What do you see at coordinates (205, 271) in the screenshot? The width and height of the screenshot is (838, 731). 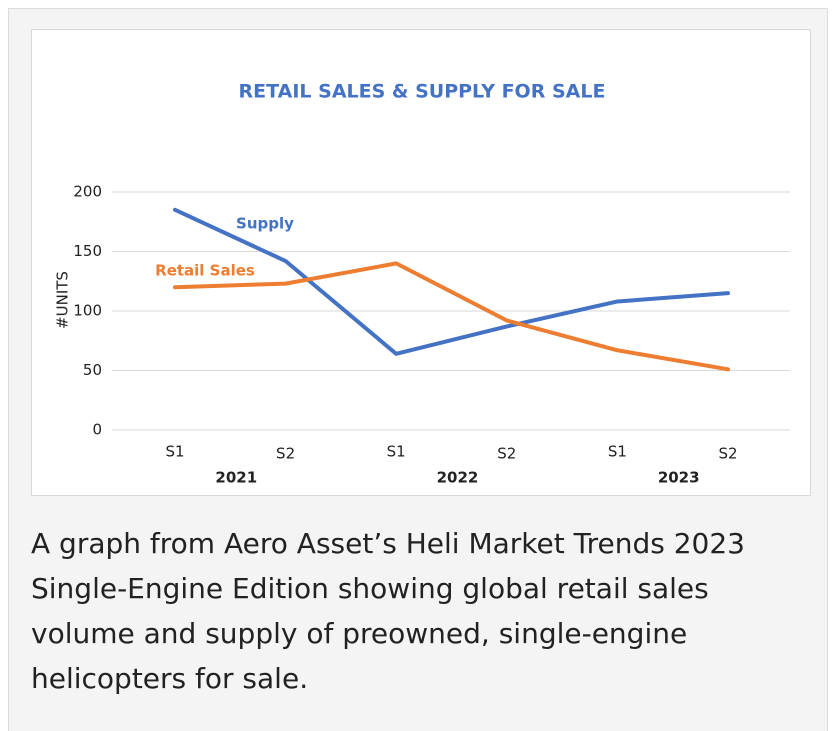 I see `series-label: Retail Sales` at bounding box center [205, 271].